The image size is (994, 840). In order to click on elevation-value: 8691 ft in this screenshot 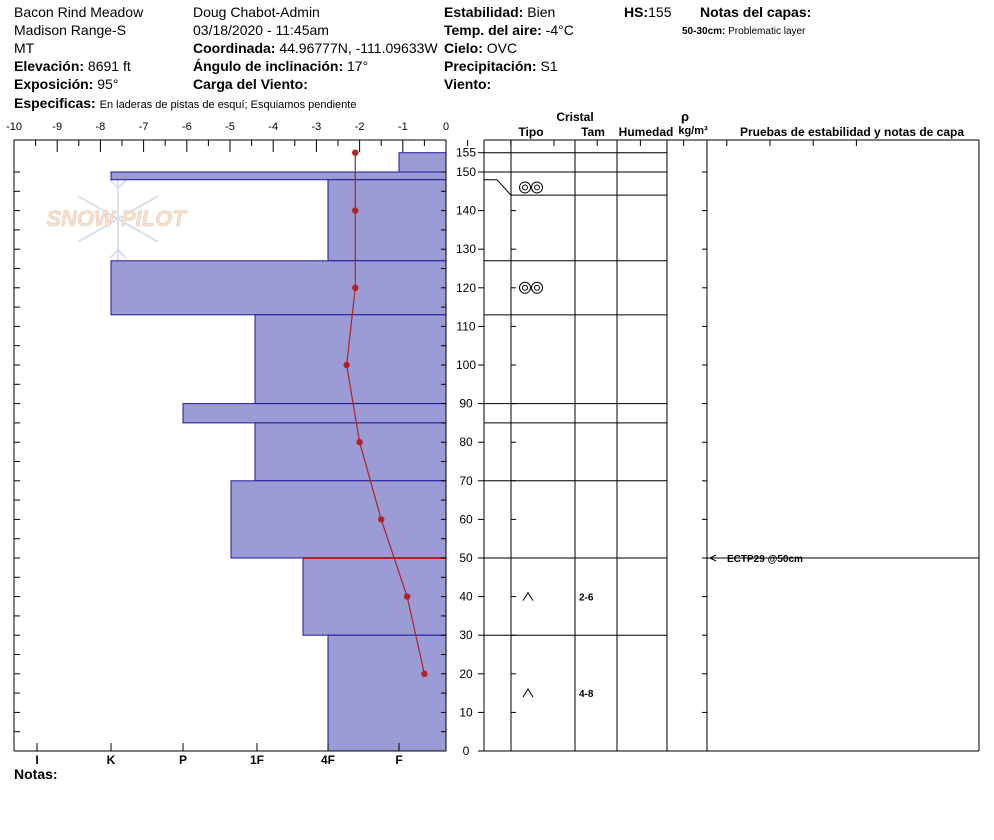, I will do `click(109, 66)`.